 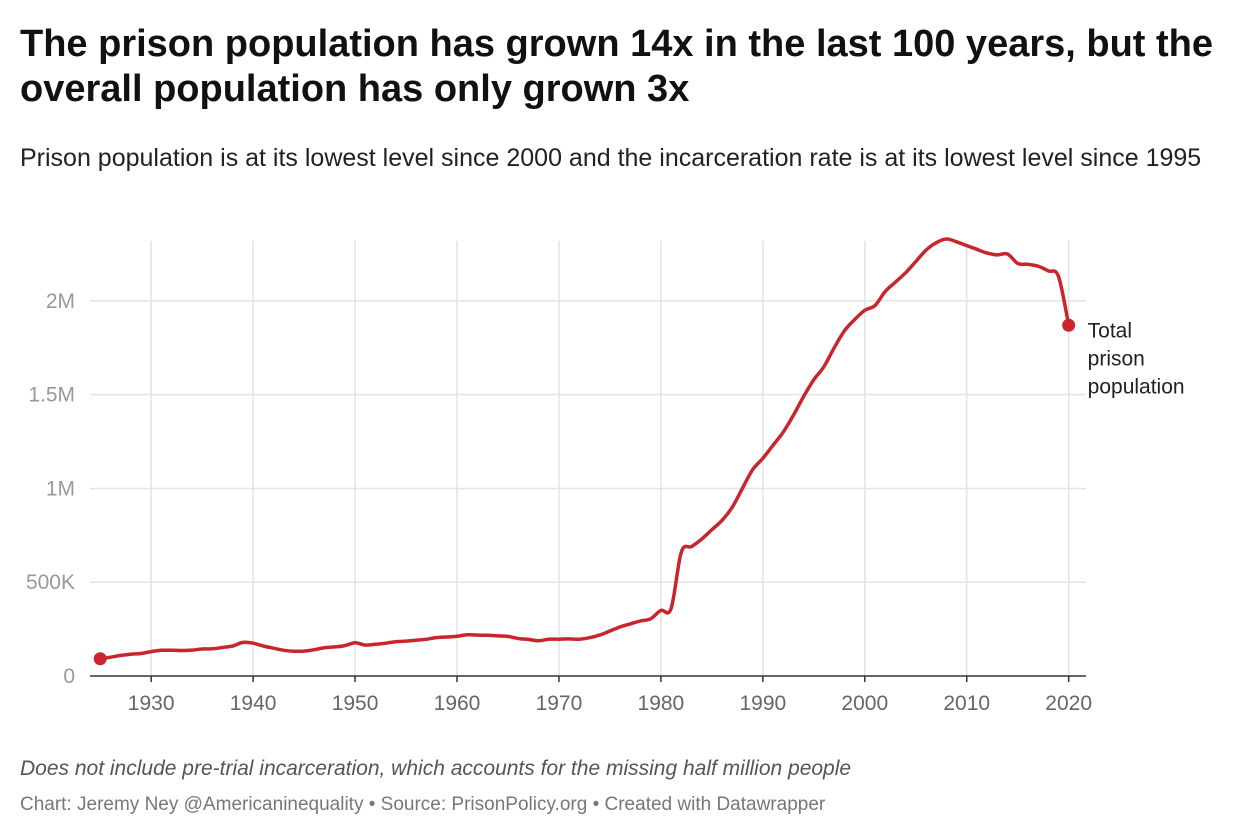 What do you see at coordinates (966, 703) in the screenshot?
I see `x-tick-label: 2010` at bounding box center [966, 703].